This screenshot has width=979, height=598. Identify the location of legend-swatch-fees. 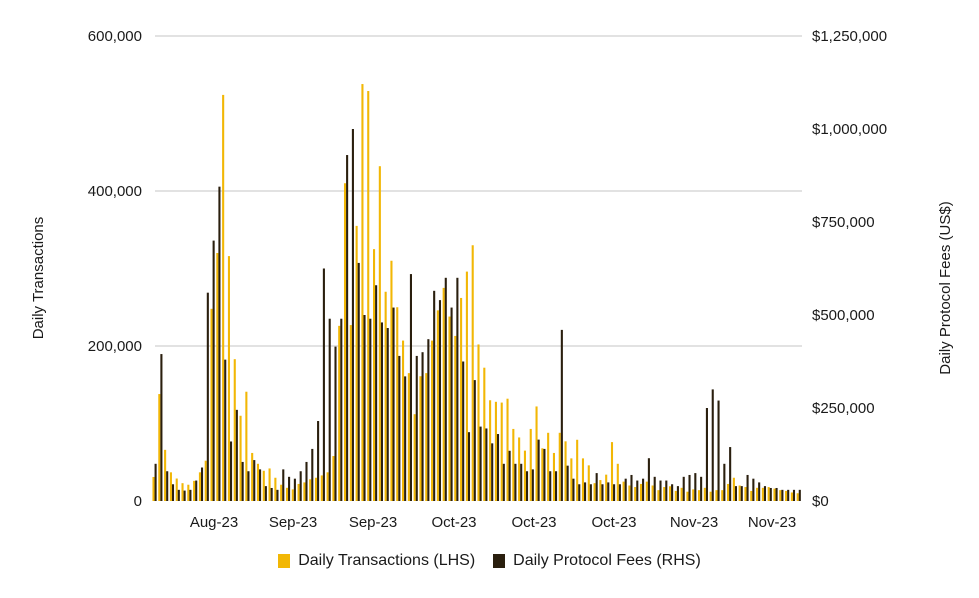
(499, 561).